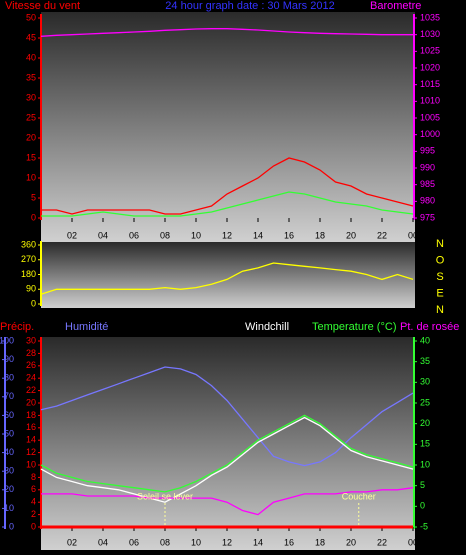  I want to click on y-tick-label: 985, so click(427, 184).